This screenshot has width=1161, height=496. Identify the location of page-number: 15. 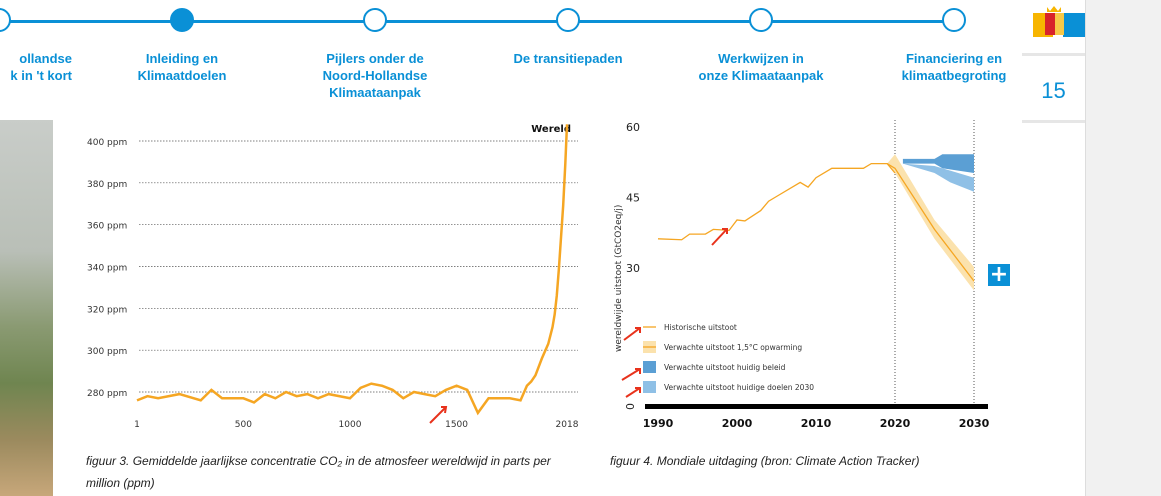
(1053, 90).